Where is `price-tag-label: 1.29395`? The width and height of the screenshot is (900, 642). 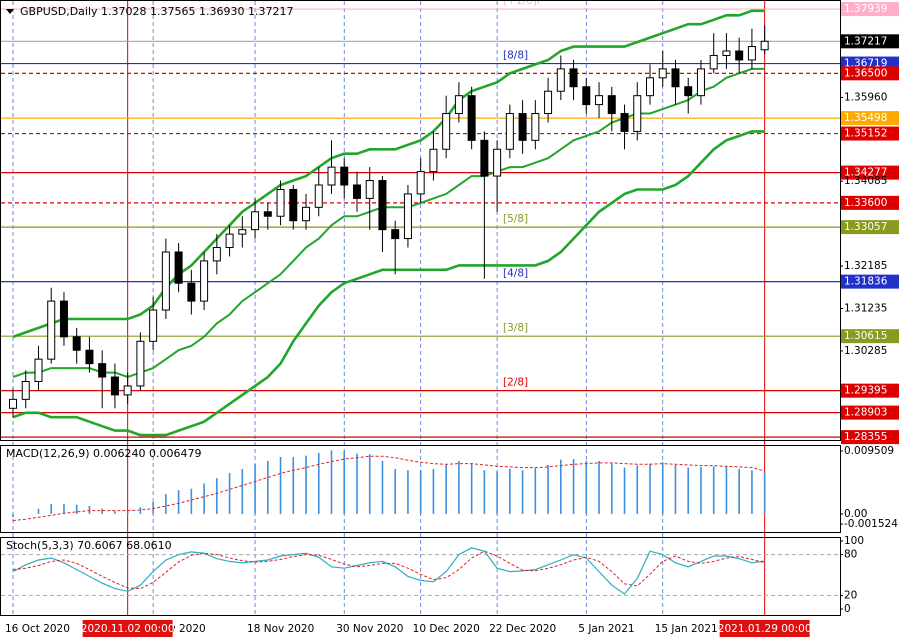
price-tag-label: 1.29395 is located at coordinates (865, 391).